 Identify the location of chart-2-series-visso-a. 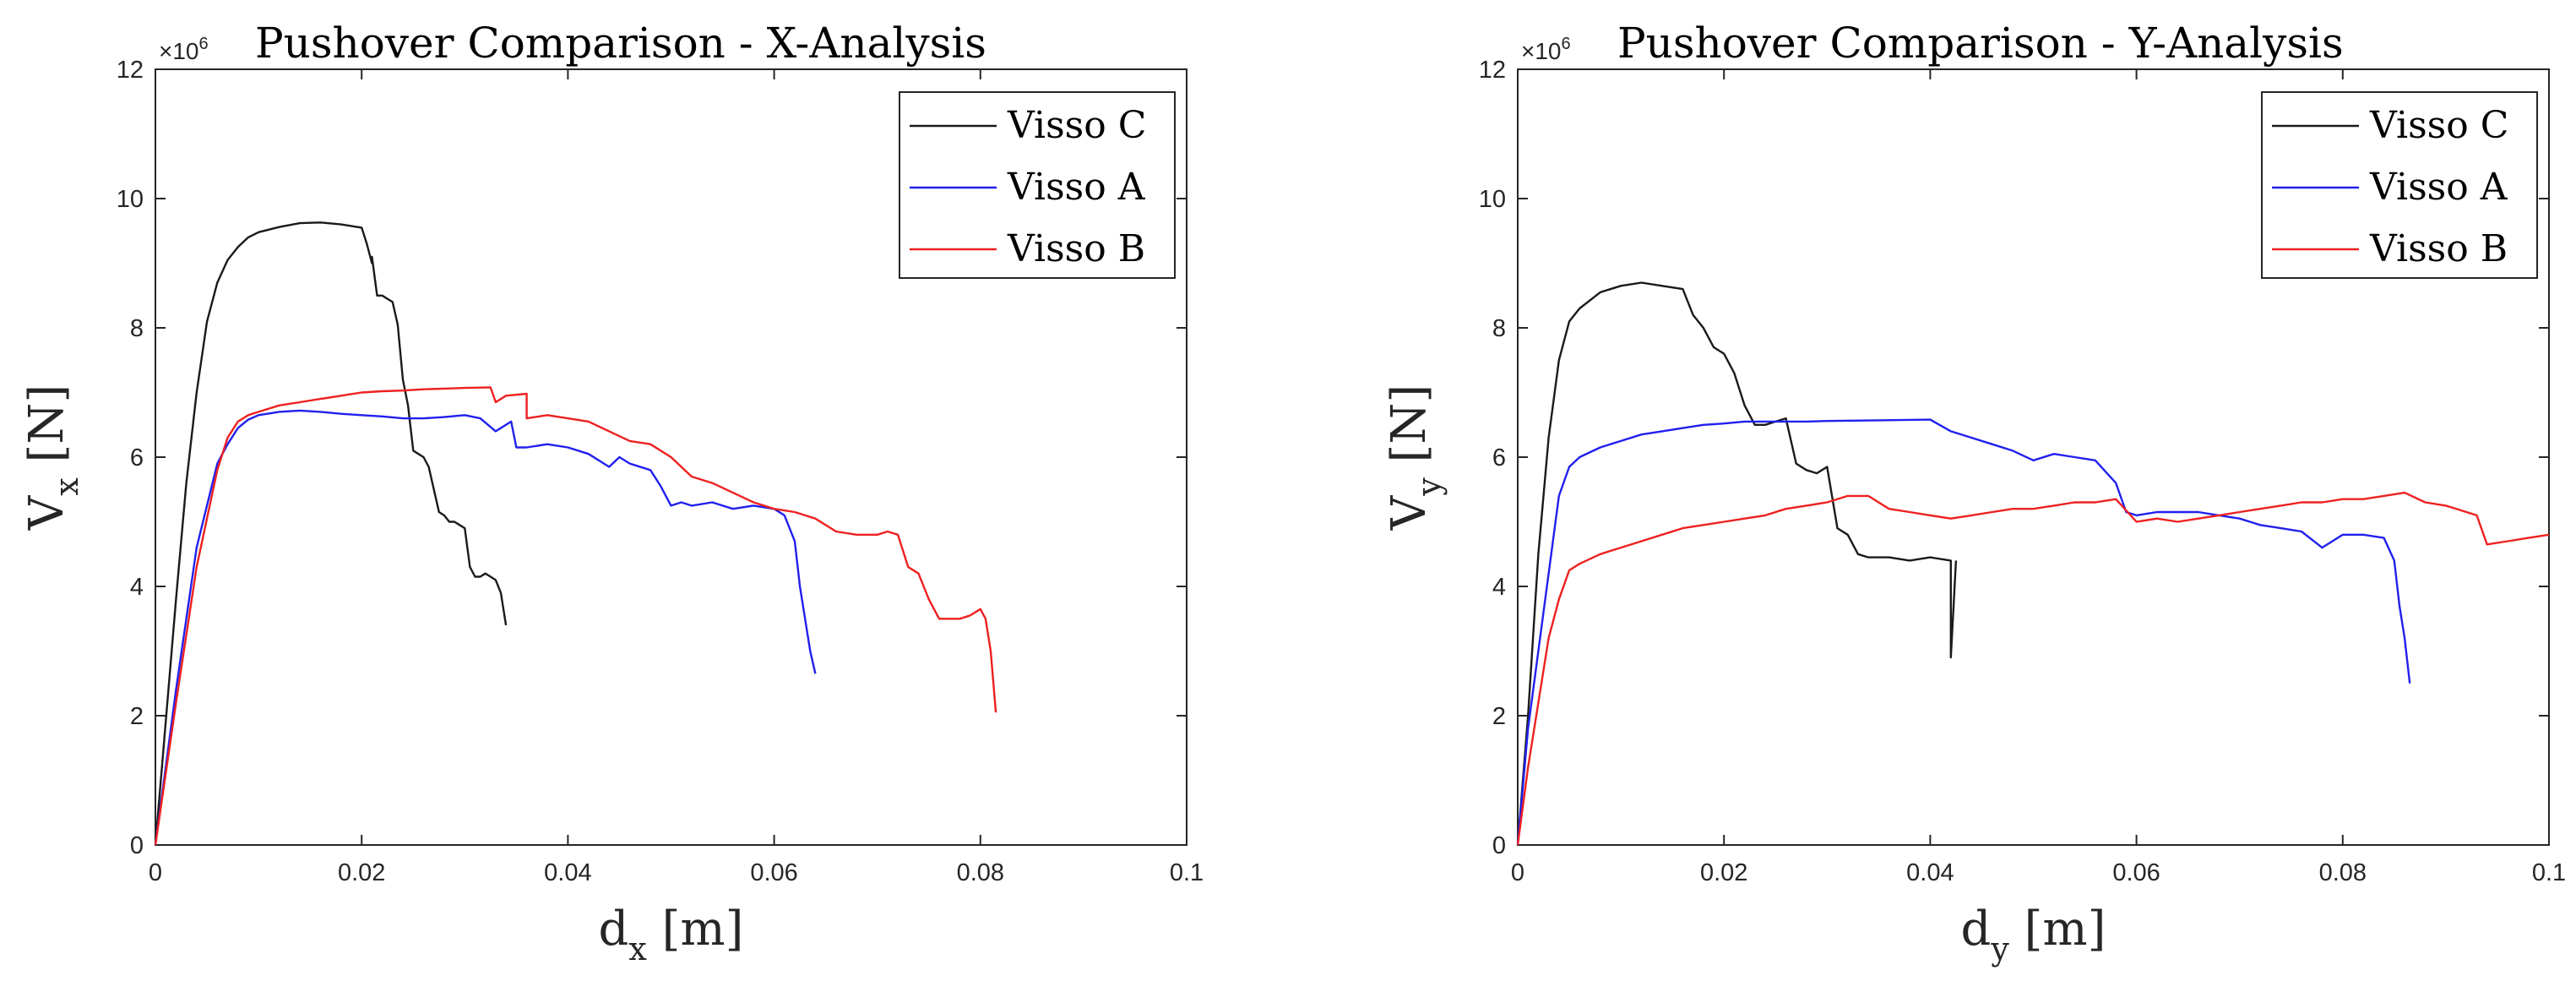
(1963, 632).